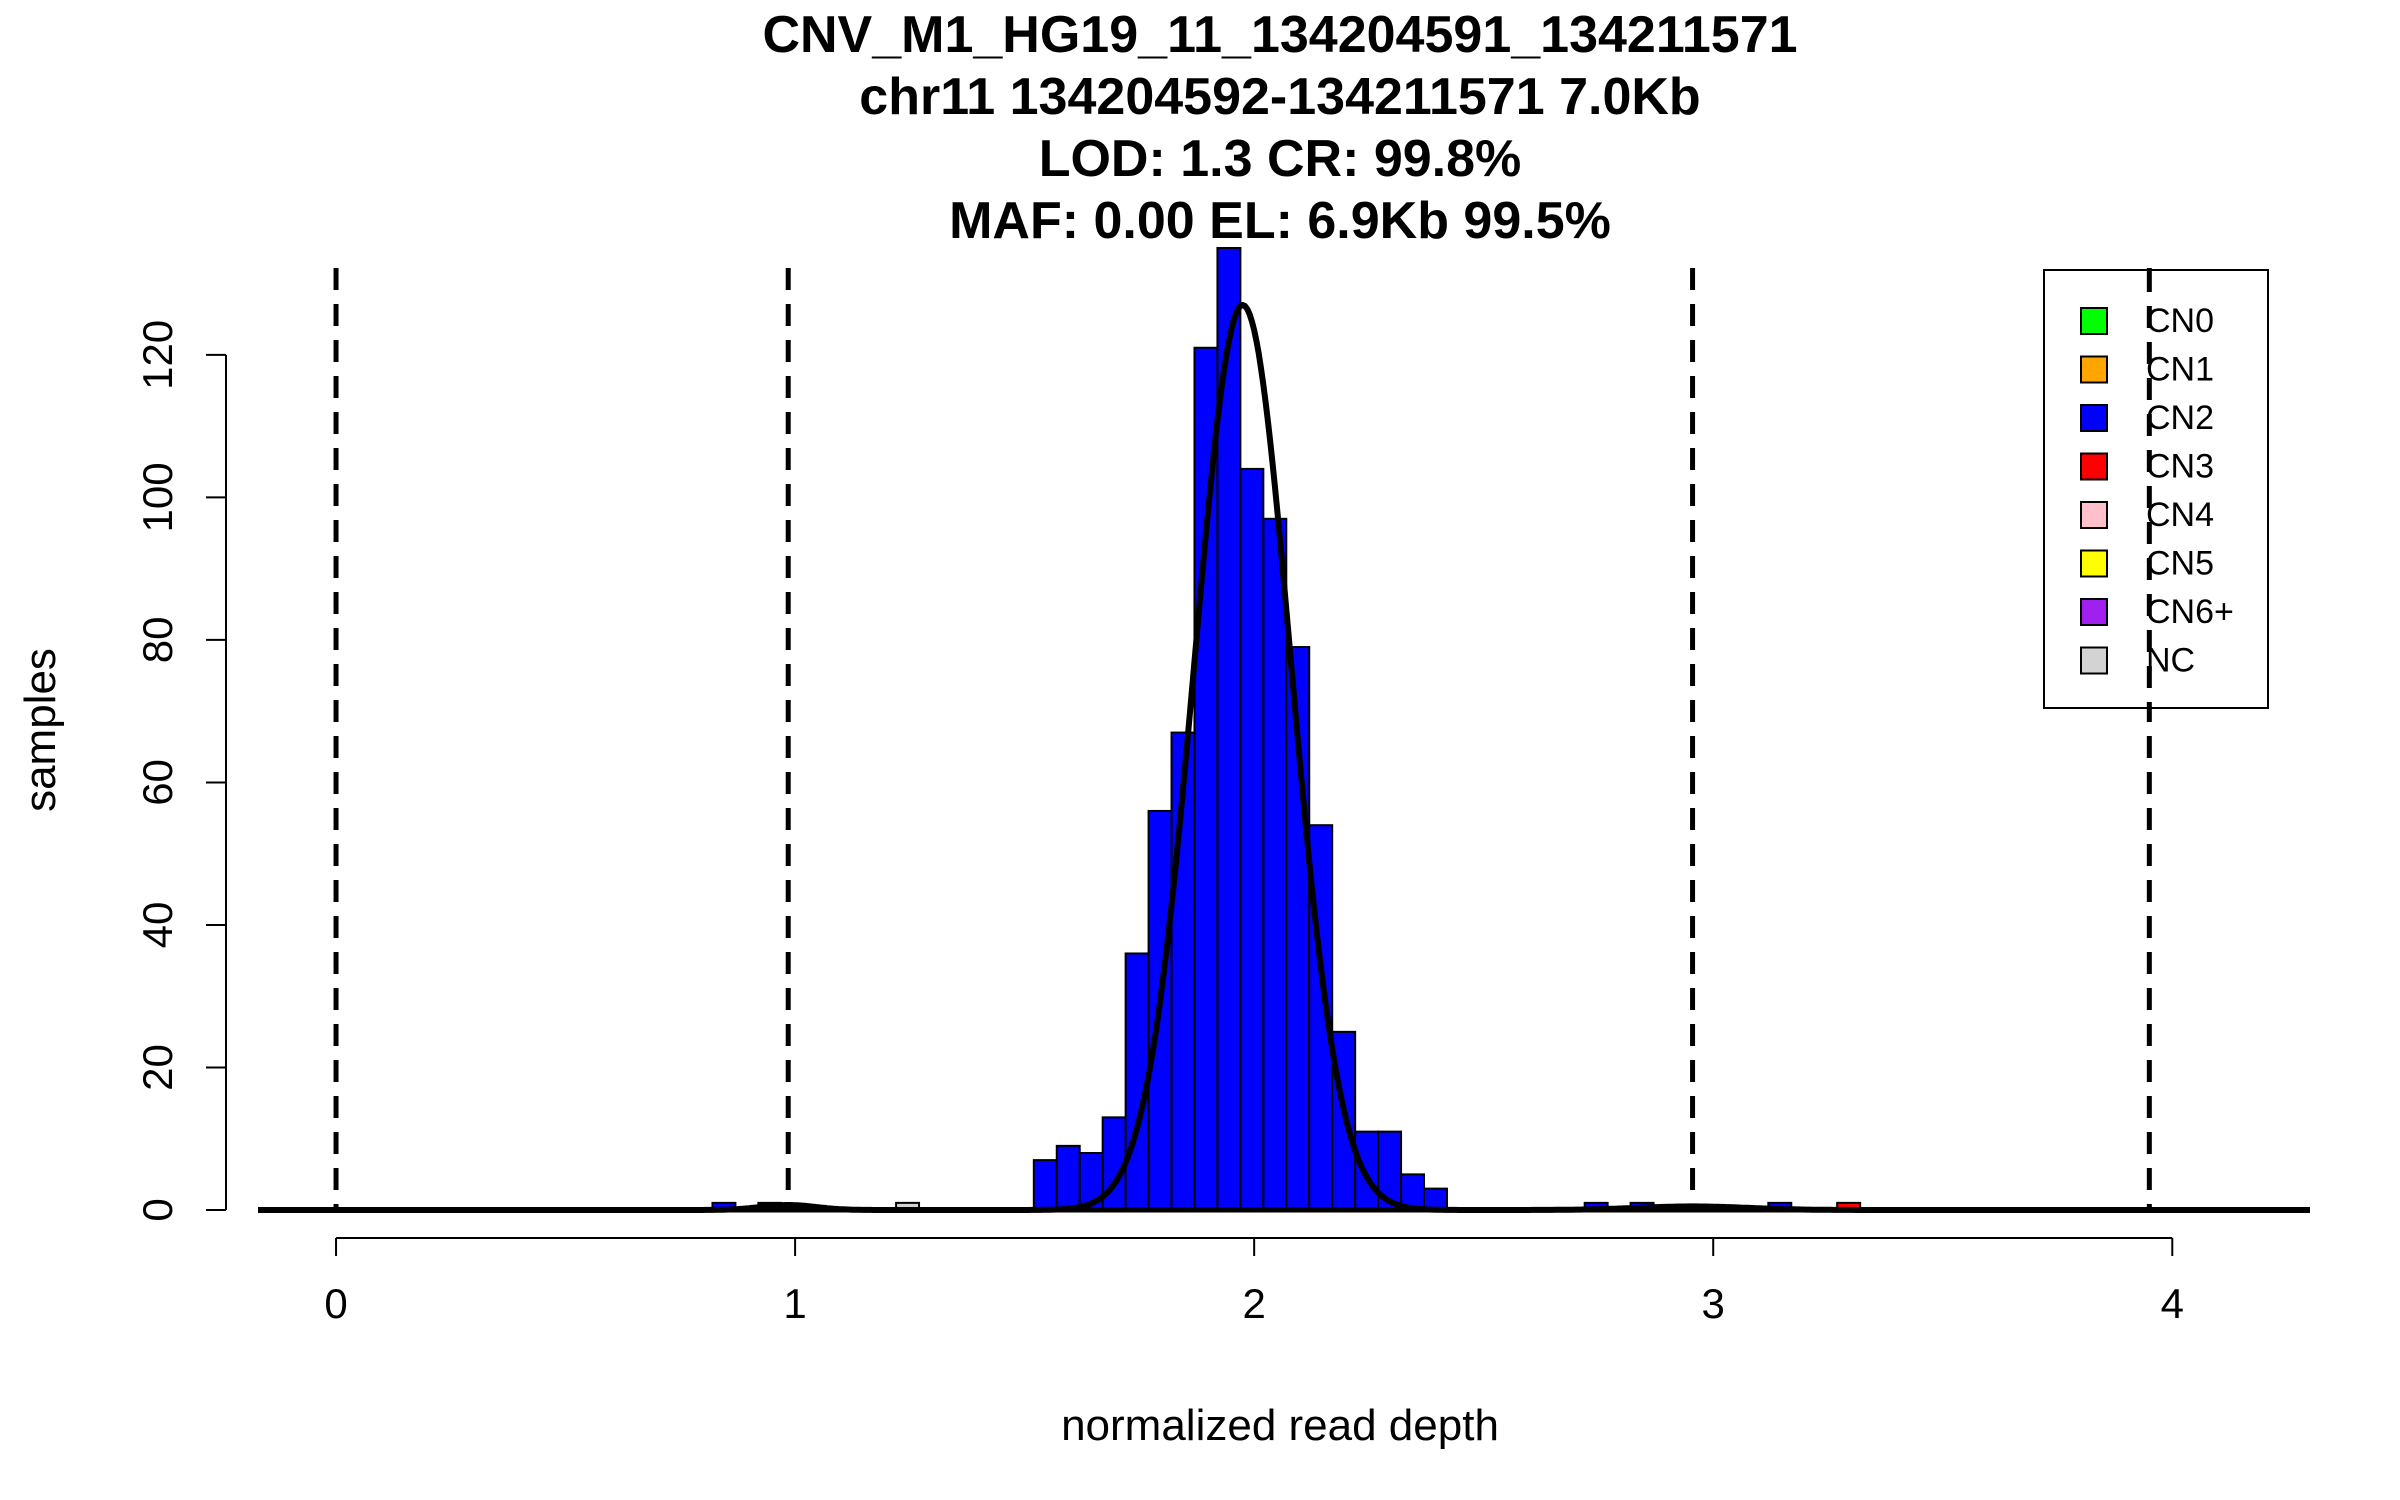  I want to click on legend-swatch-cn3, so click(2094, 466).